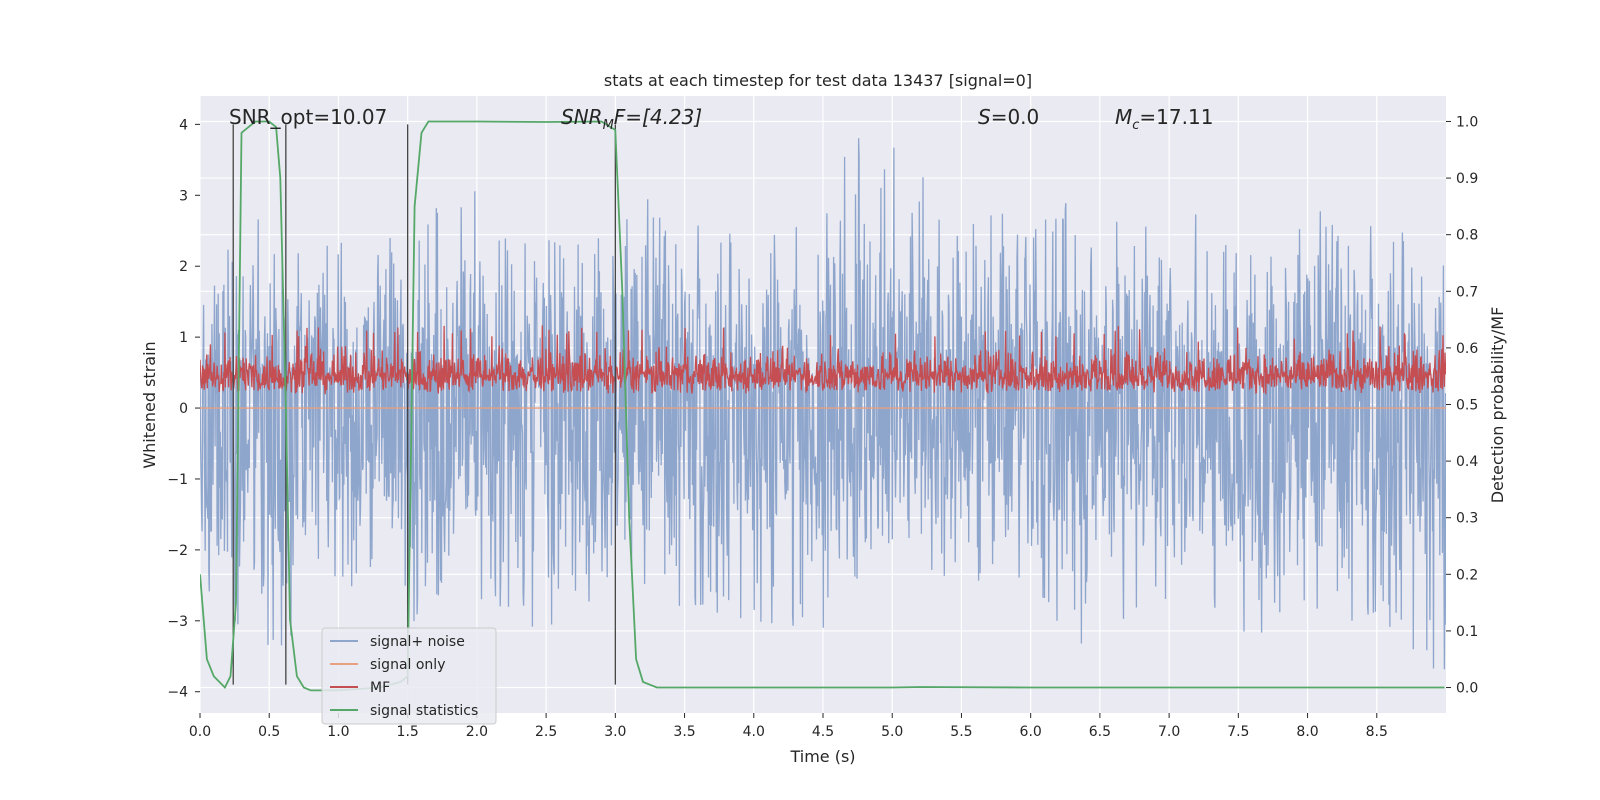 This screenshot has width=1600, height=800. I want to click on y-tick-label: −2, so click(177, 551).